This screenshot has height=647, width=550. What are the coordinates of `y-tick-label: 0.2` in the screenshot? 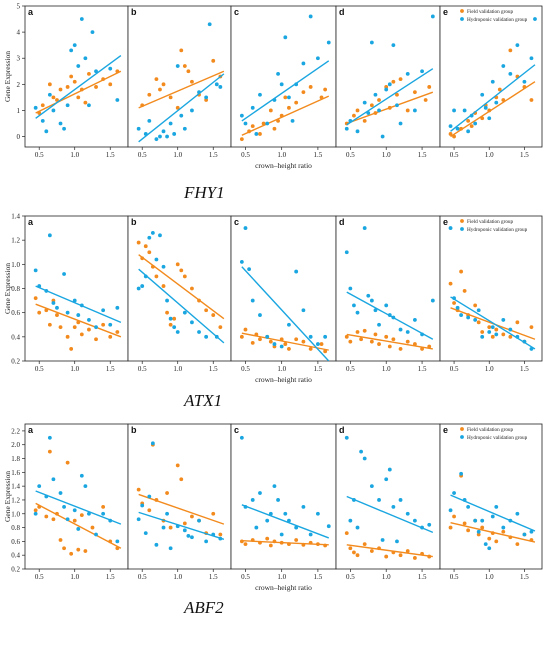 It's located at (15, 362).